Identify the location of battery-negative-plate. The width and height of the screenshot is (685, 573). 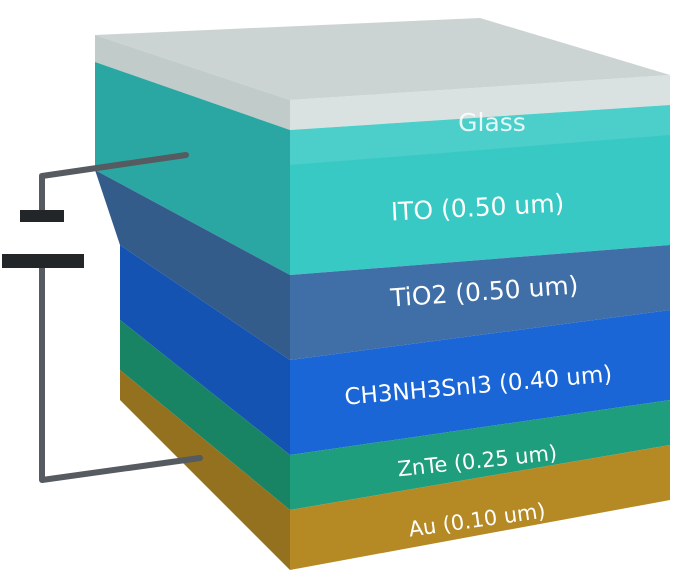
(42, 216).